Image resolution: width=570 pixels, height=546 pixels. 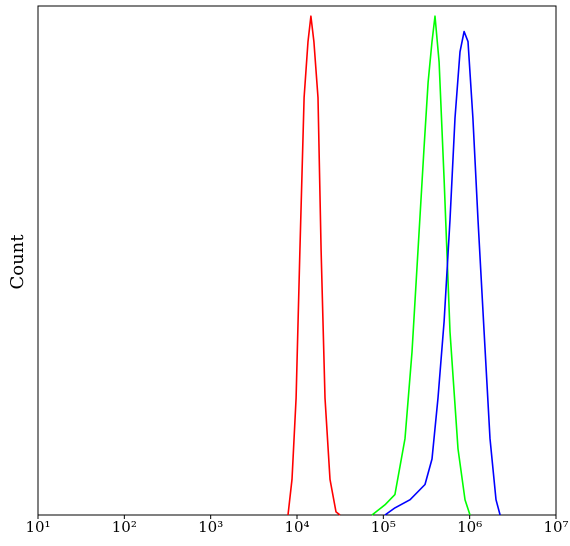 I want to click on y-axis-label: Count, so click(x=17, y=262).